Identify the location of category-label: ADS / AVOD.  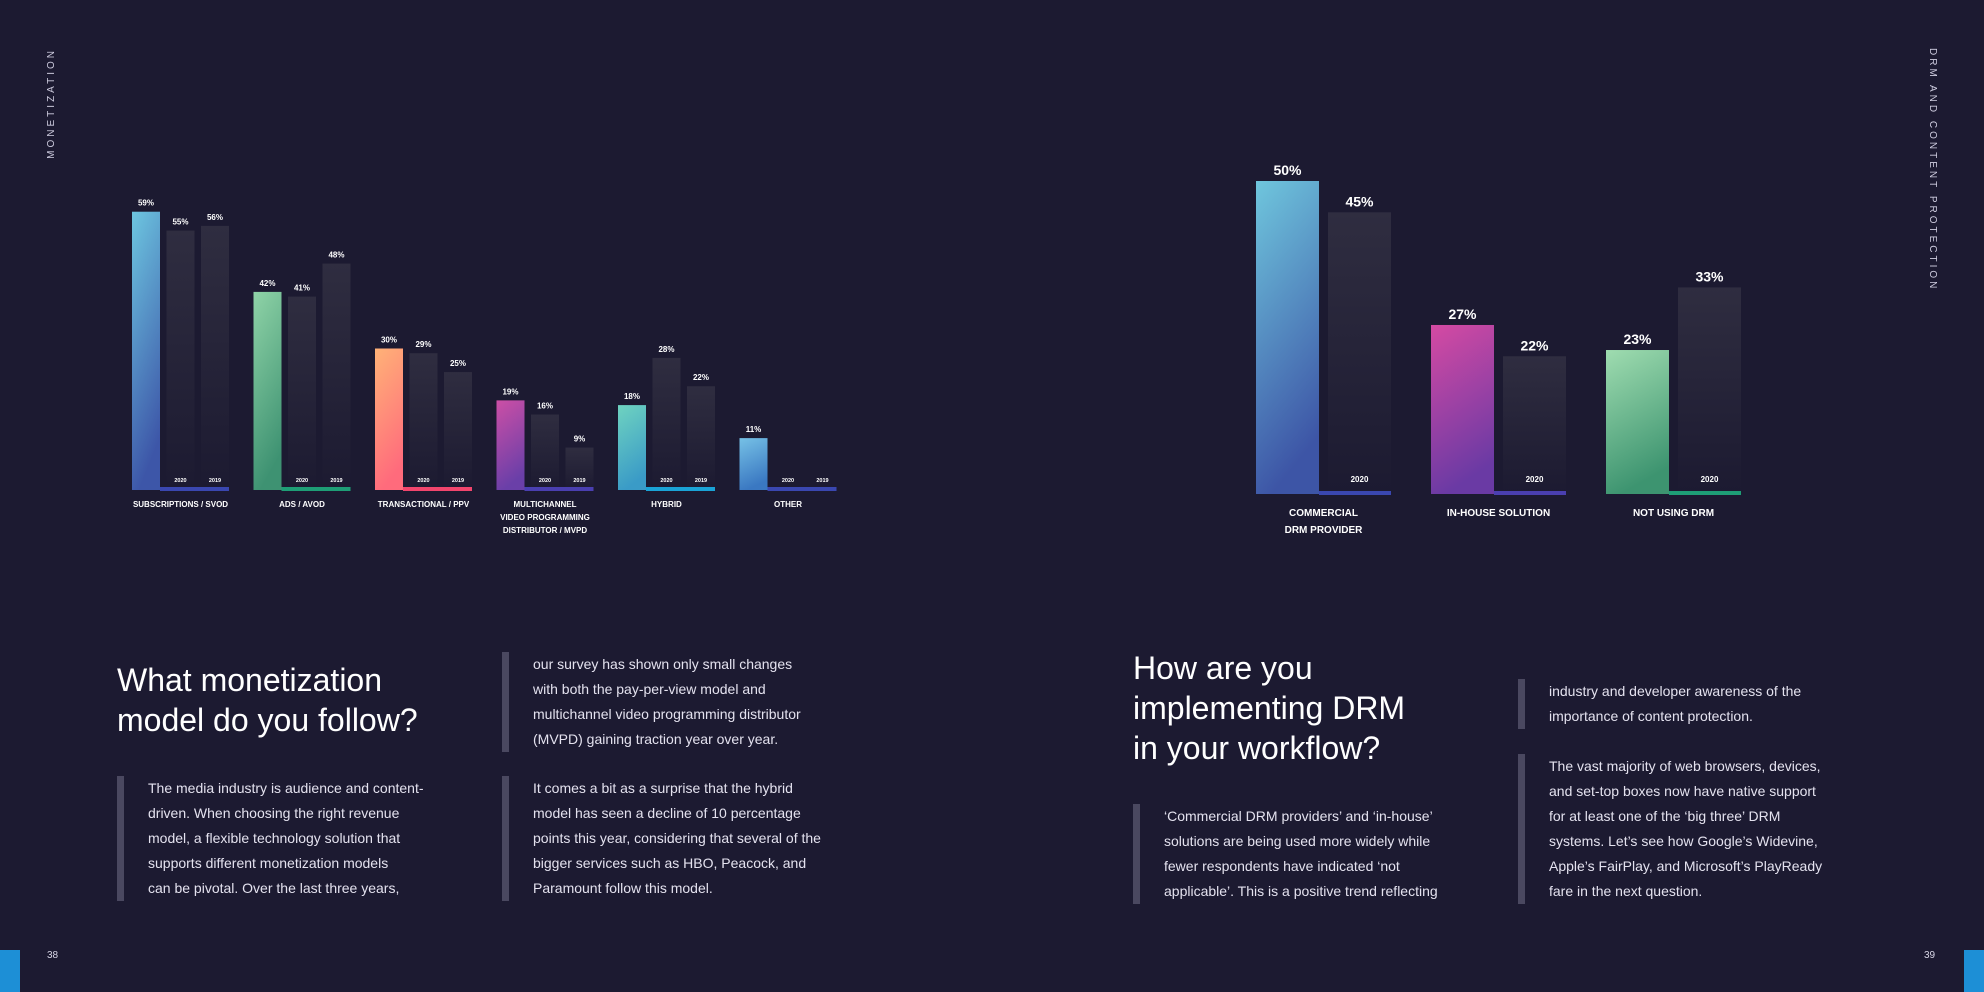
(302, 504).